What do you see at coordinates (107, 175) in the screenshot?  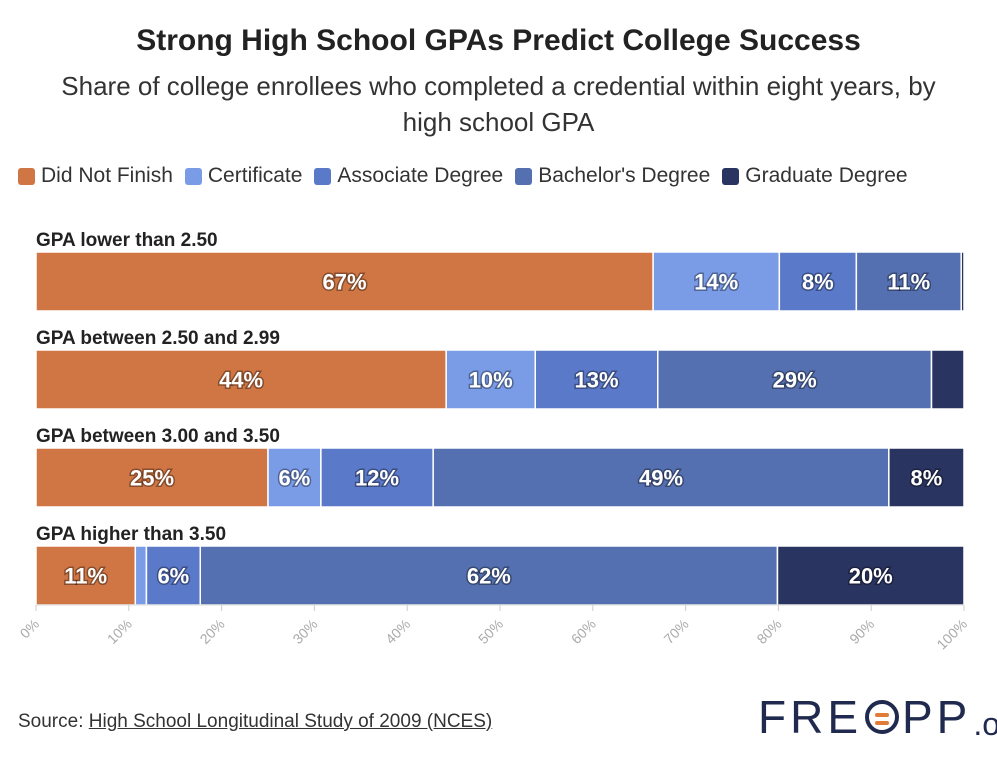 I see `legend-label: Did Not Finish` at bounding box center [107, 175].